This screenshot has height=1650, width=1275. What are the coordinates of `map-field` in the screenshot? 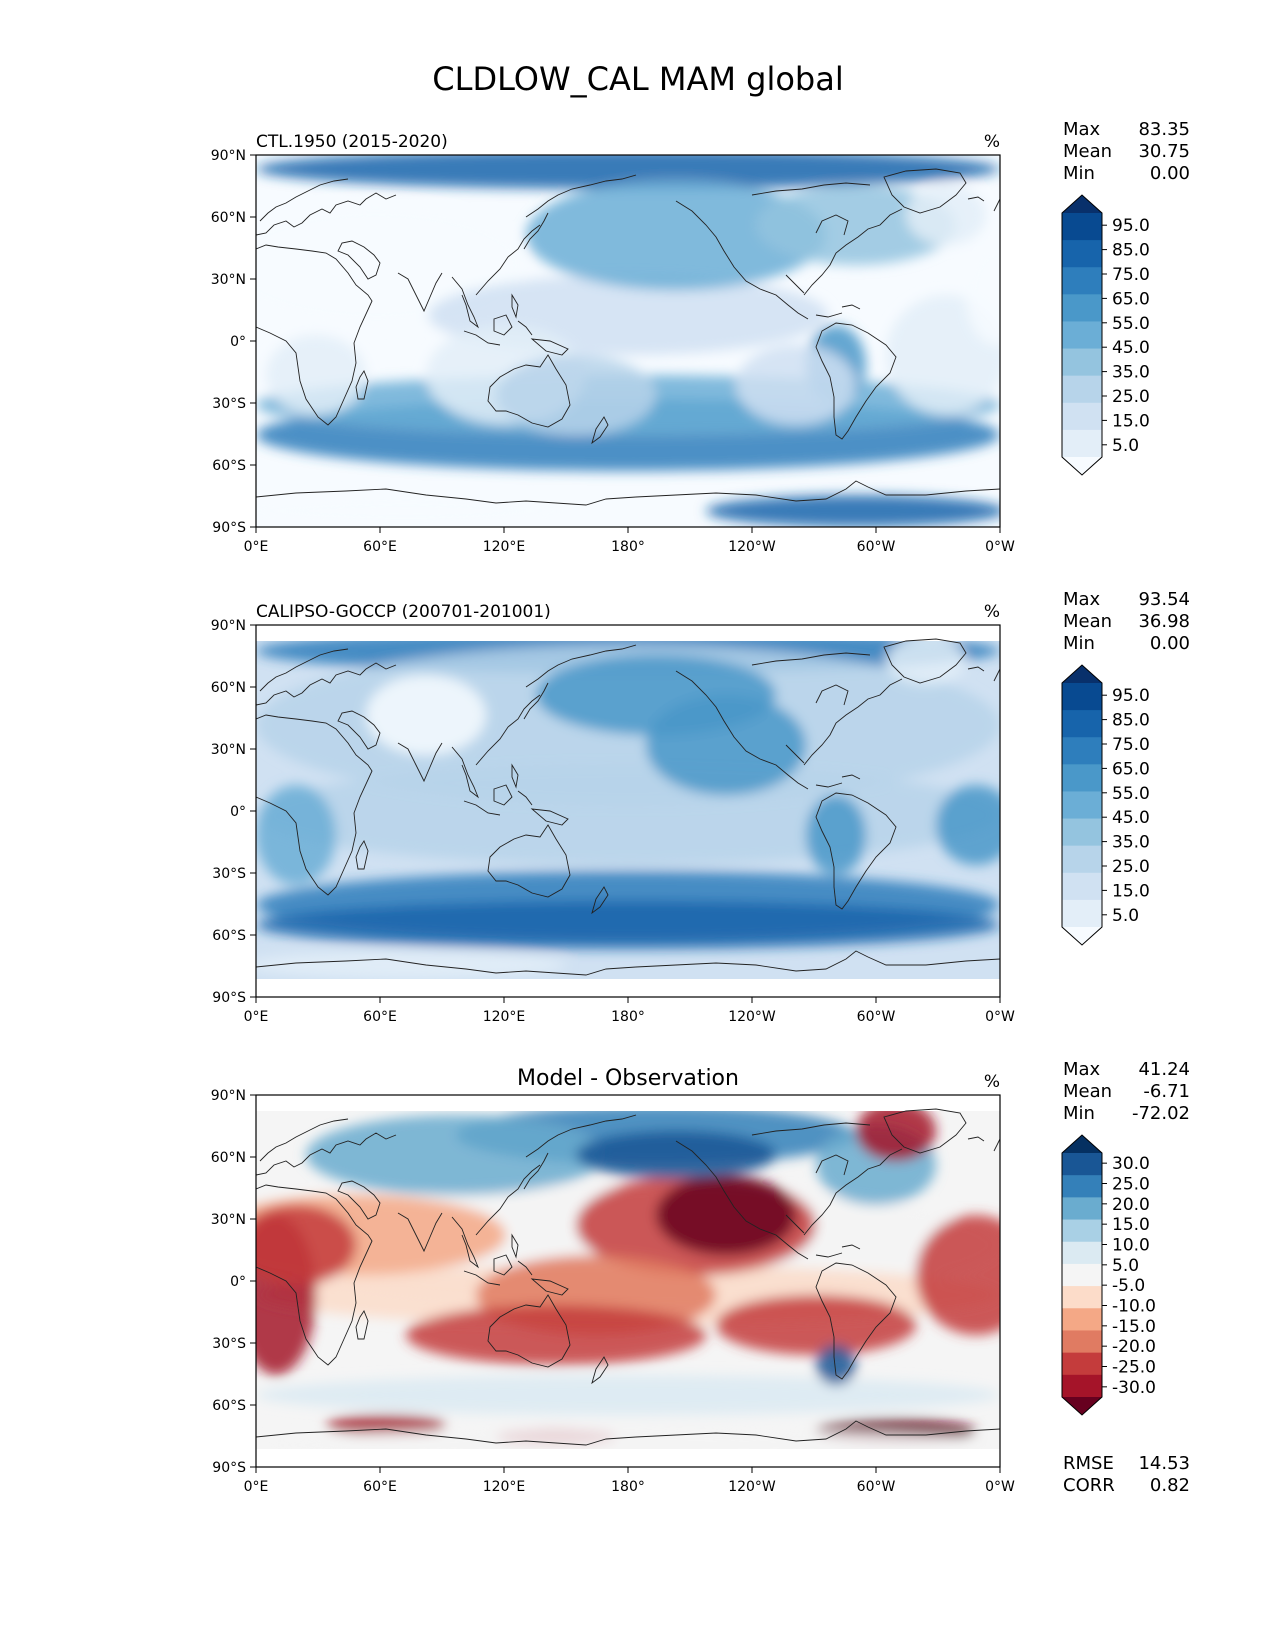 It's located at (628, 341).